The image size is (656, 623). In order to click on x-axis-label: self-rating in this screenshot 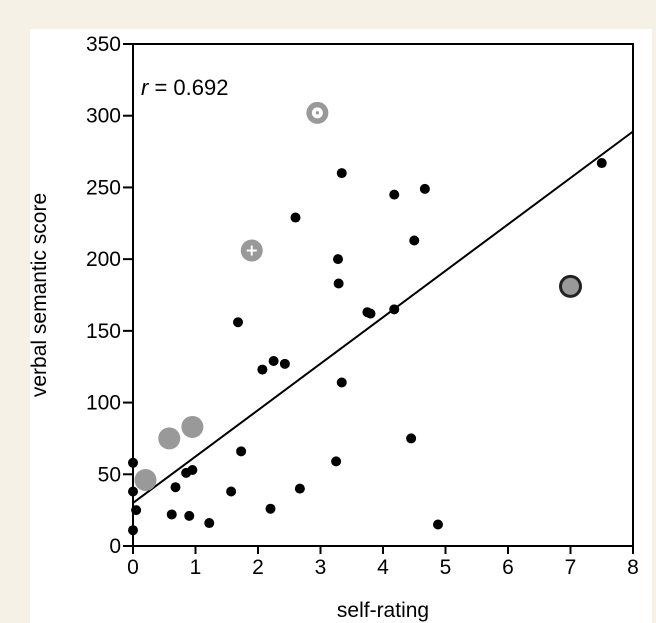, I will do `click(383, 610)`.